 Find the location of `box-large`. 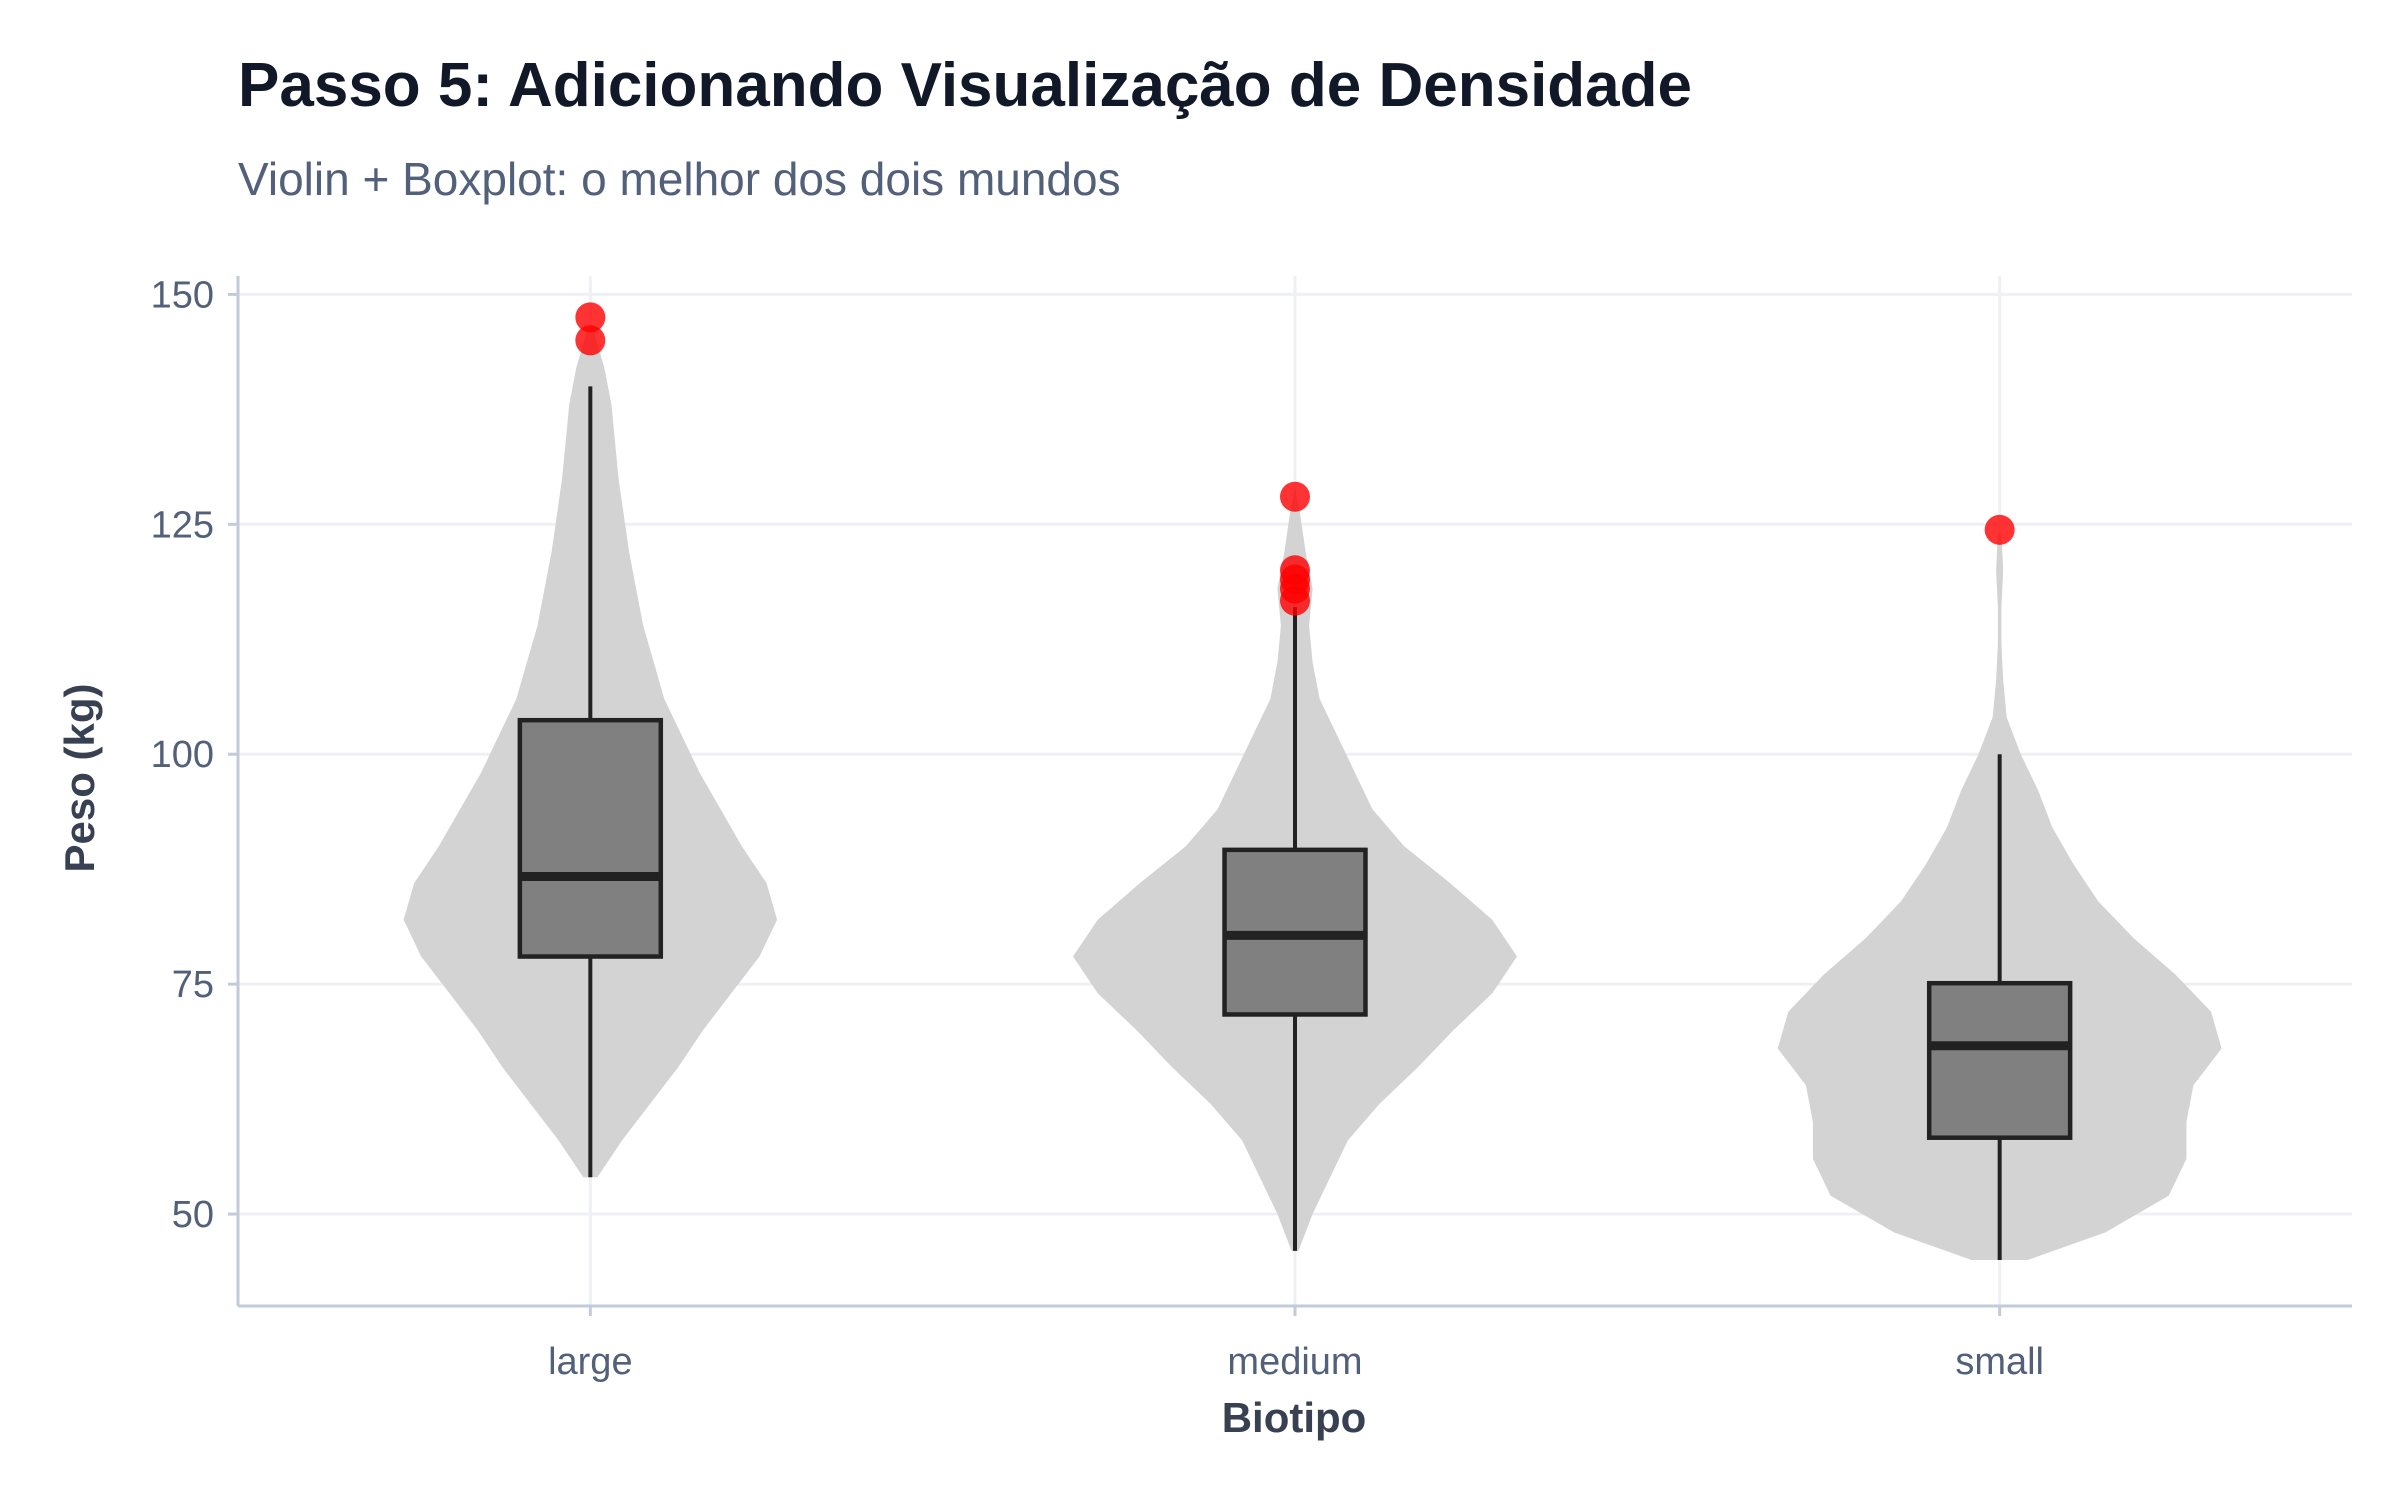

box-large is located at coordinates (590, 838).